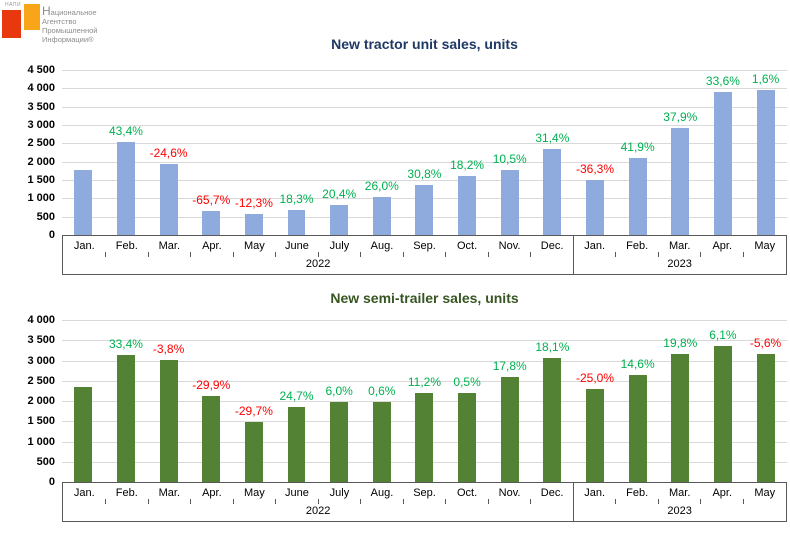  What do you see at coordinates (637, 401) in the screenshot?
I see `bar-column: 14,6%` at bounding box center [637, 401].